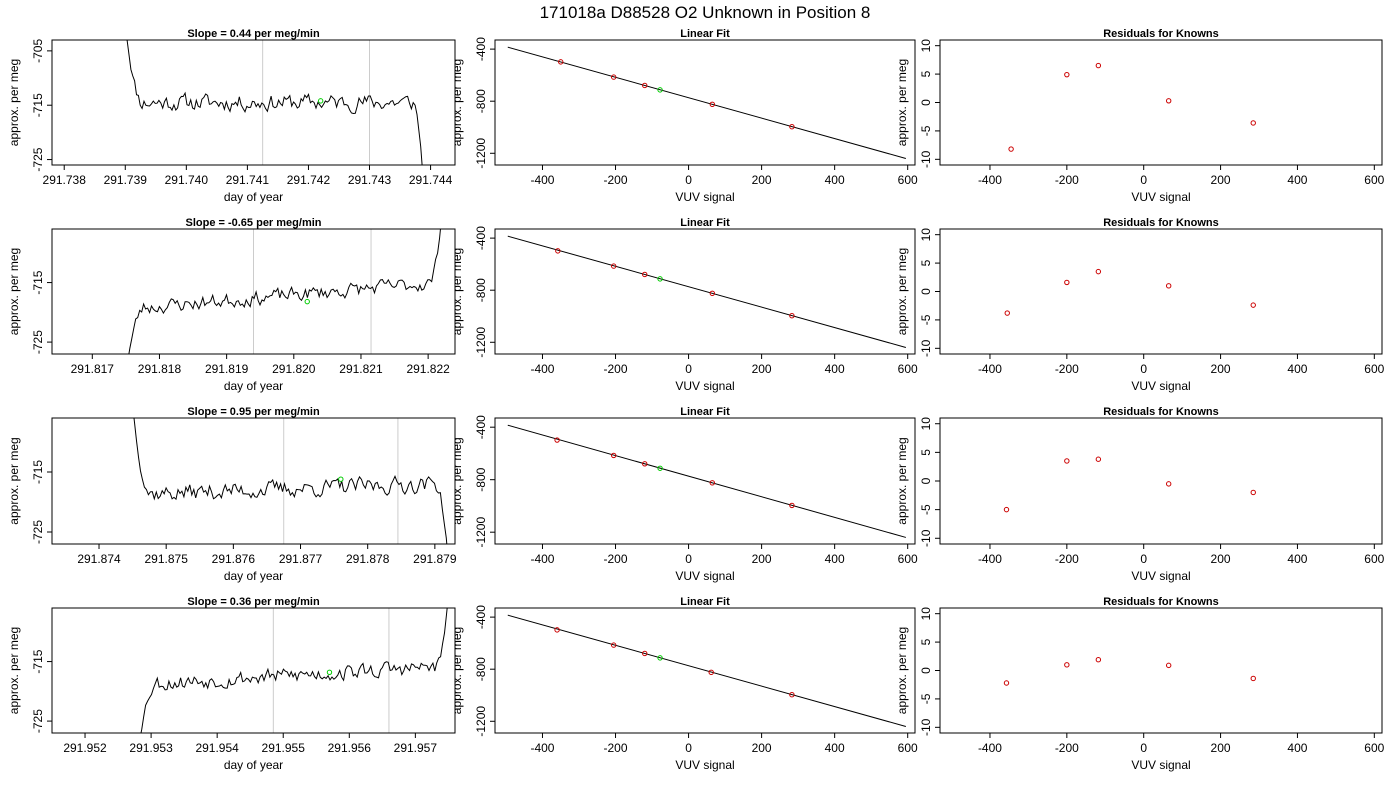 The height and width of the screenshot is (800, 1400). I want to click on x-tick-label: 291.879, so click(435, 559).